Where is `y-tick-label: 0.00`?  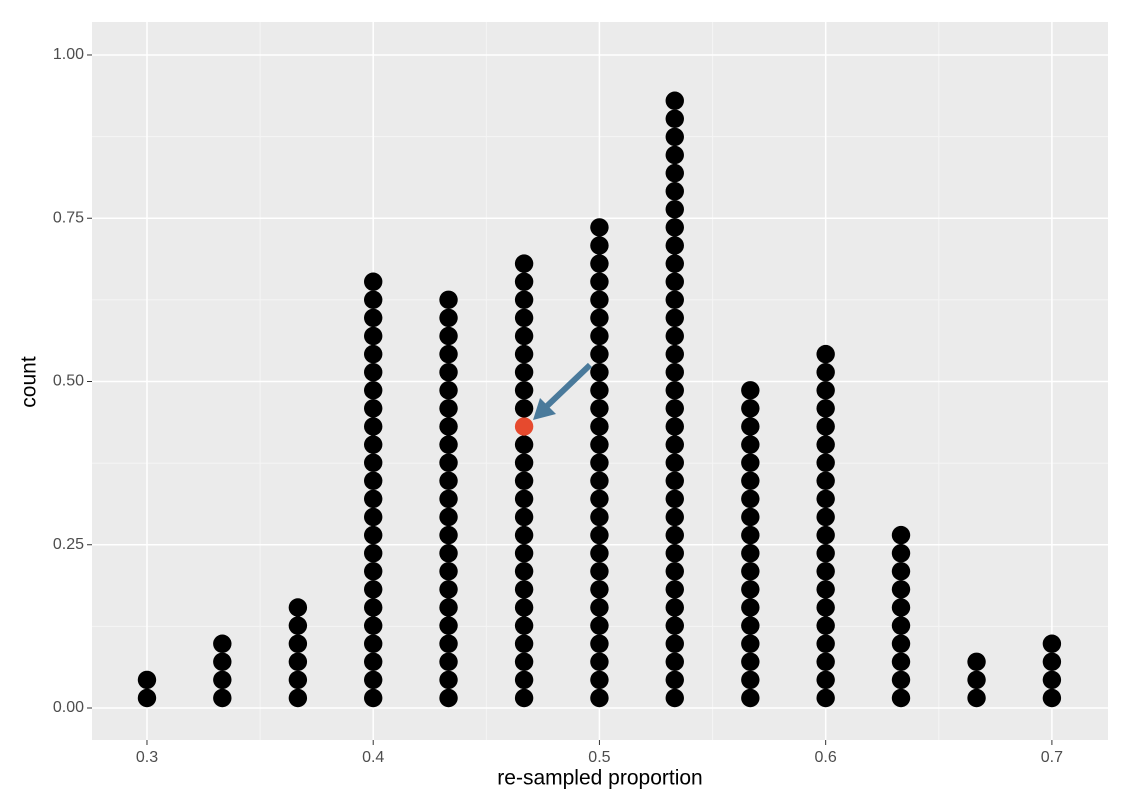
y-tick-label: 0.00 is located at coordinates (68, 707).